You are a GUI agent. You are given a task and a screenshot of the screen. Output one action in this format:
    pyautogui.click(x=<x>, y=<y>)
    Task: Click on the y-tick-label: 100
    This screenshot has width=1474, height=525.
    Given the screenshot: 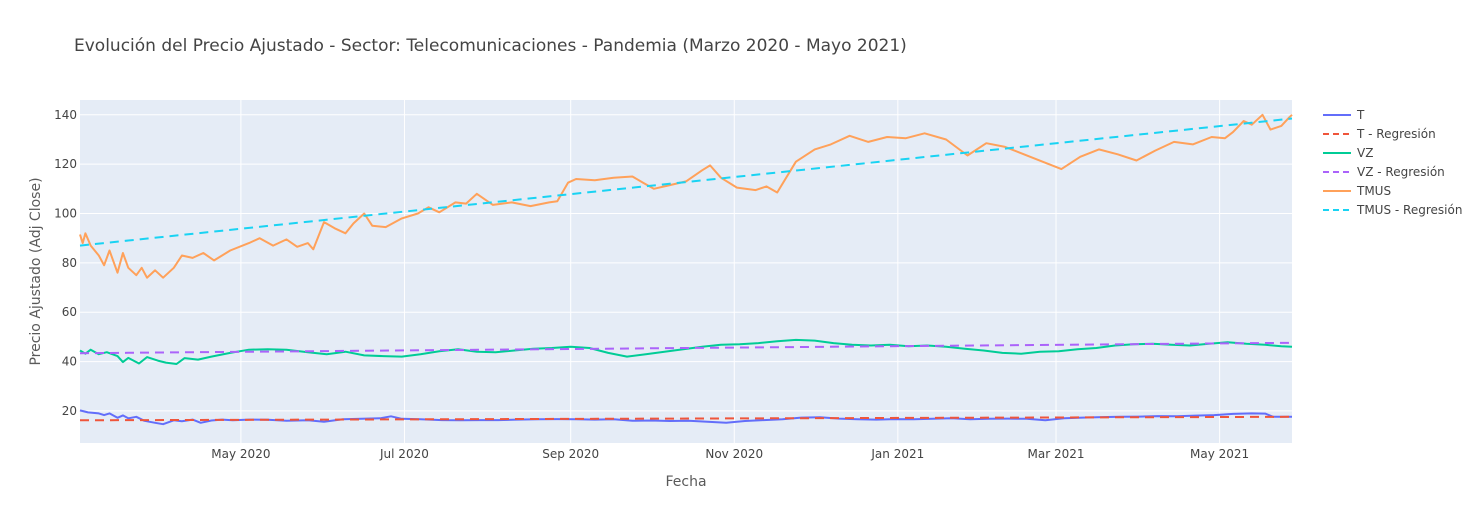 What is the action you would take?
    pyautogui.click(x=65, y=214)
    